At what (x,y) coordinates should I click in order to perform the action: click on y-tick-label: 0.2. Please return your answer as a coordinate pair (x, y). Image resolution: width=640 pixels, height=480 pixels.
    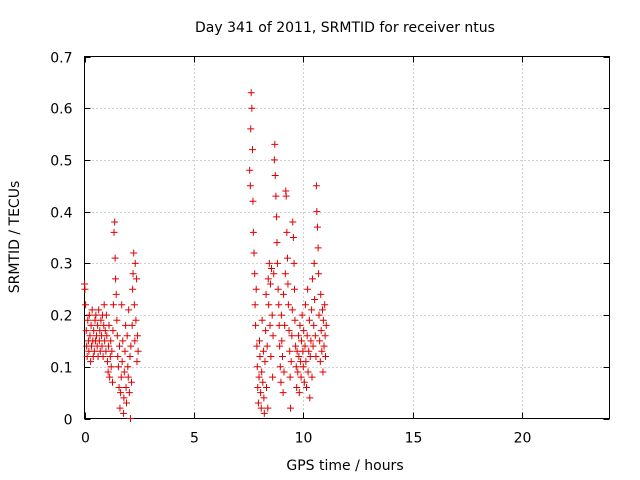
    Looking at the image, I should click on (61, 317).